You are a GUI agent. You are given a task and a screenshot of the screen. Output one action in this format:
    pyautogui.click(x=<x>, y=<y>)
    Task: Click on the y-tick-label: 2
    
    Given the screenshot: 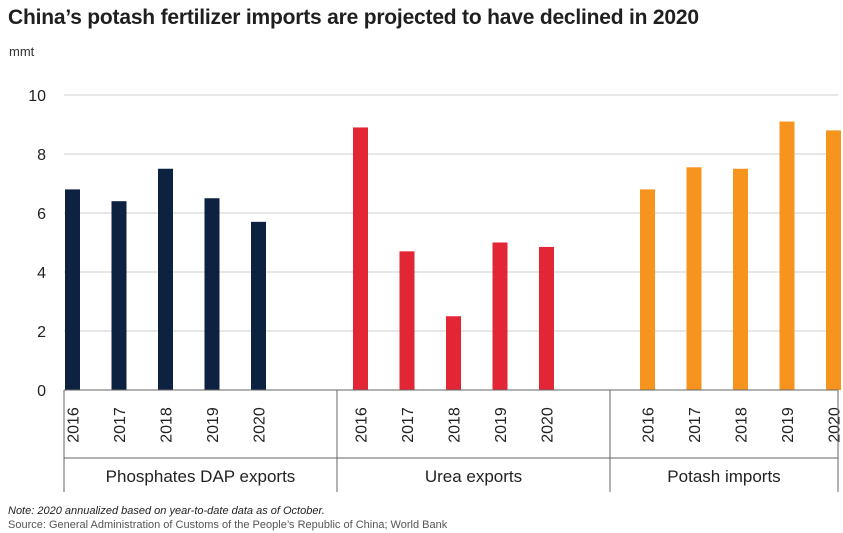 What is the action you would take?
    pyautogui.click(x=41, y=332)
    